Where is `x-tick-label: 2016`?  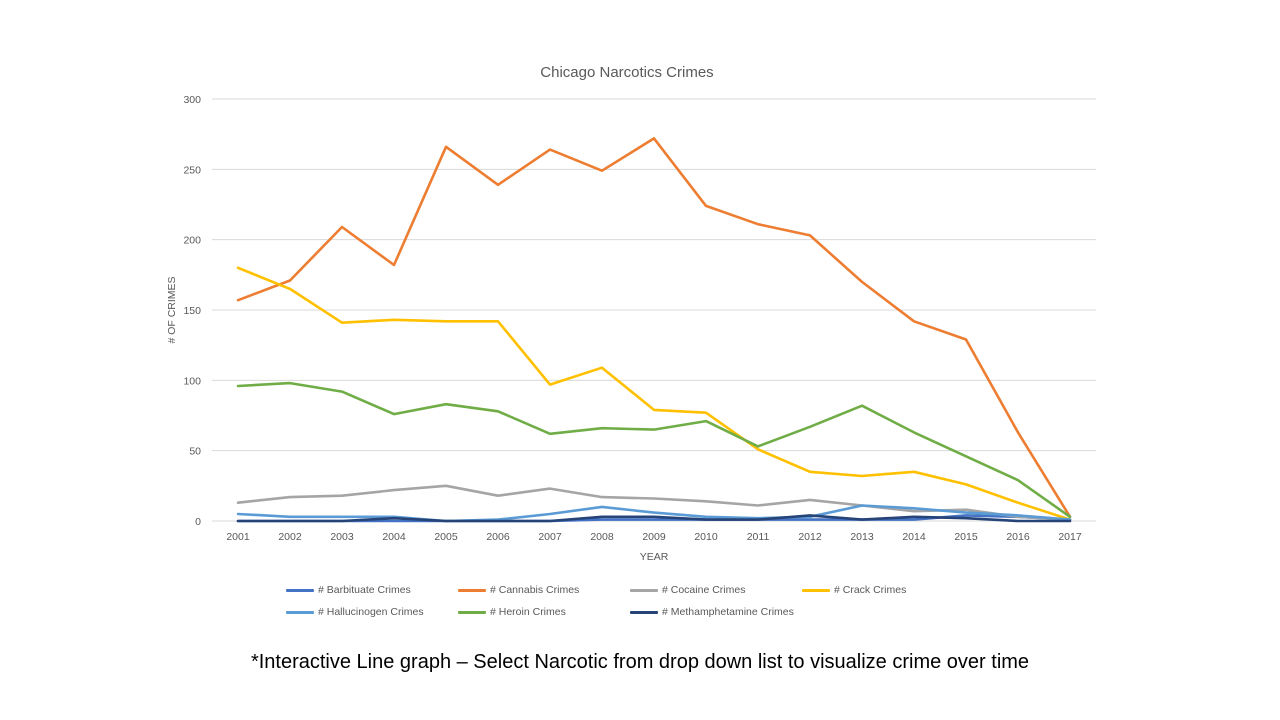
x-tick-label: 2016 is located at coordinates (1018, 537).